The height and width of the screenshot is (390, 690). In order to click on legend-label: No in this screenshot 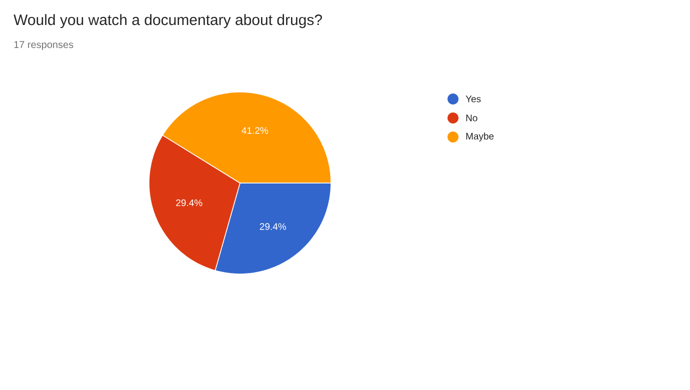, I will do `click(472, 118)`.